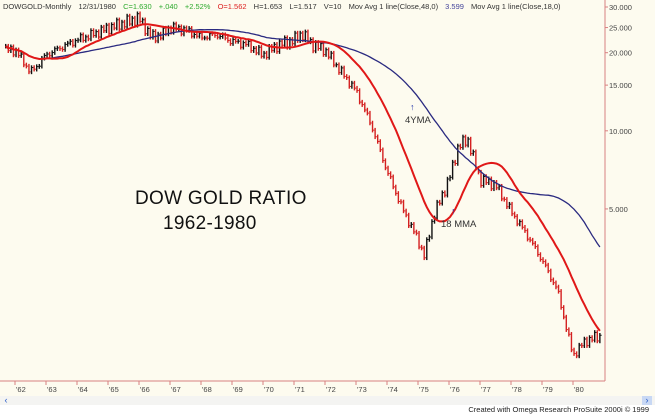 The height and width of the screenshot is (416, 655). What do you see at coordinates (83, 389) in the screenshot?
I see `x-tick-label: '64` at bounding box center [83, 389].